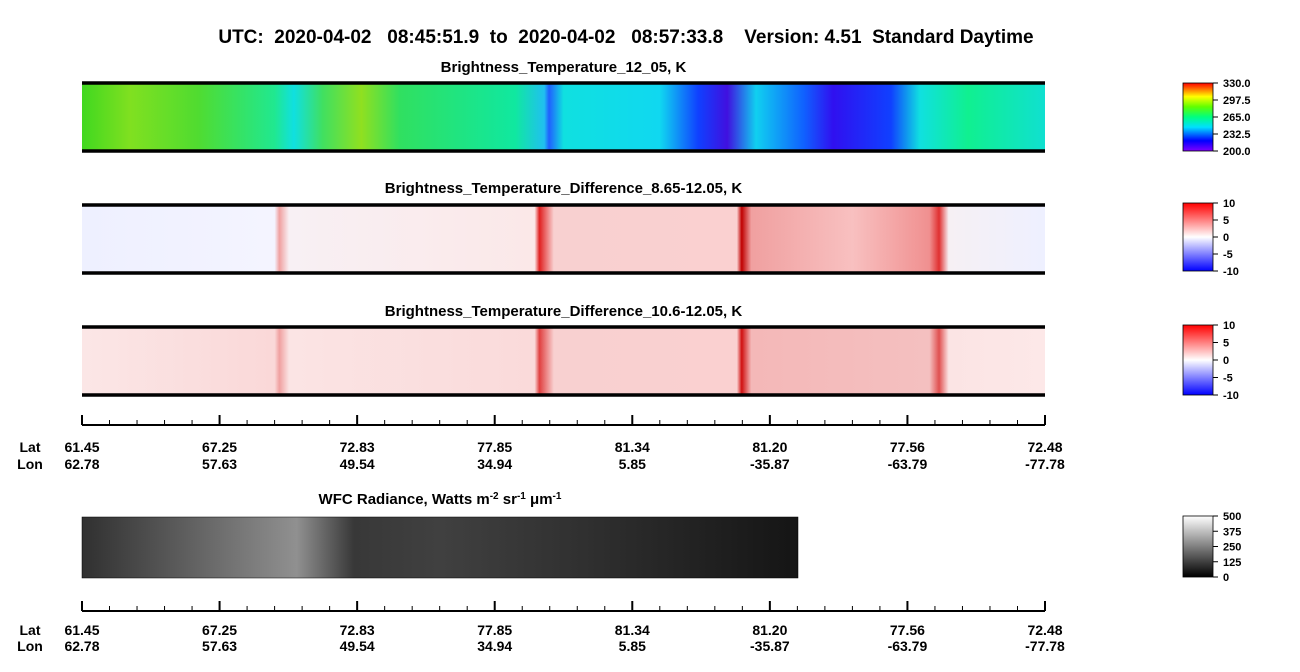 This screenshot has width=1300, height=672. What do you see at coordinates (1237, 101) in the screenshot?
I see `colorbar-tick-label: 297.5` at bounding box center [1237, 101].